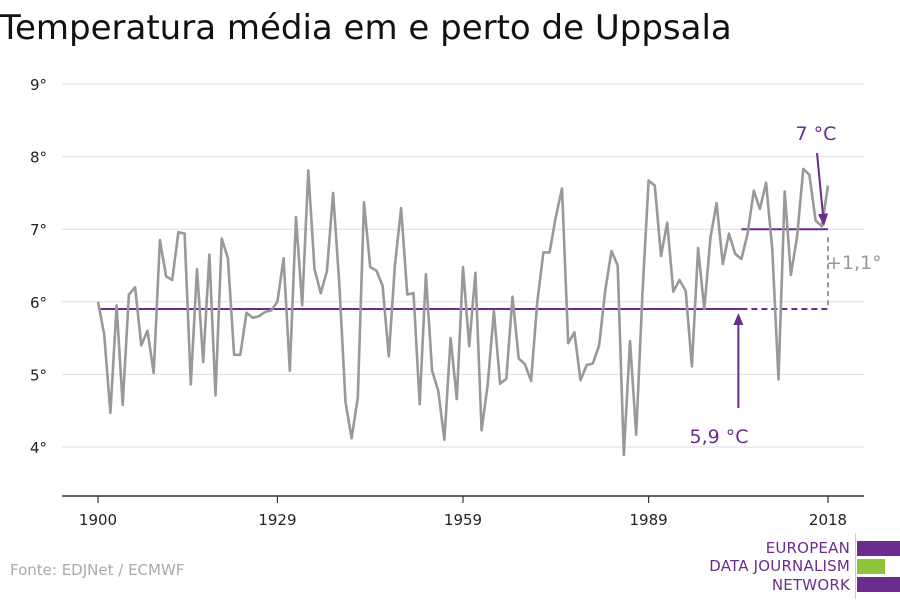 Image resolution: width=900 pixels, height=600 pixels. I want to click on source-note: Fonte: EDJNet / ECMWF, so click(97, 570).